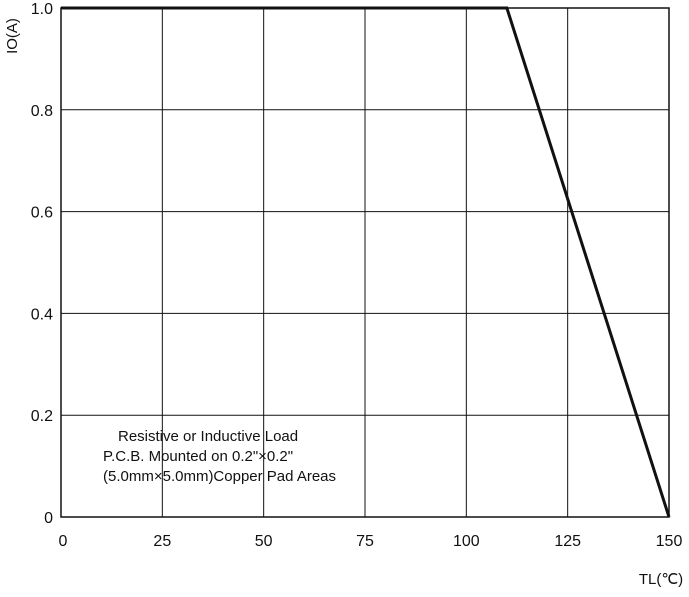 The height and width of the screenshot is (597, 689). I want to click on y-tick-label-2: 0.4, so click(42, 314).